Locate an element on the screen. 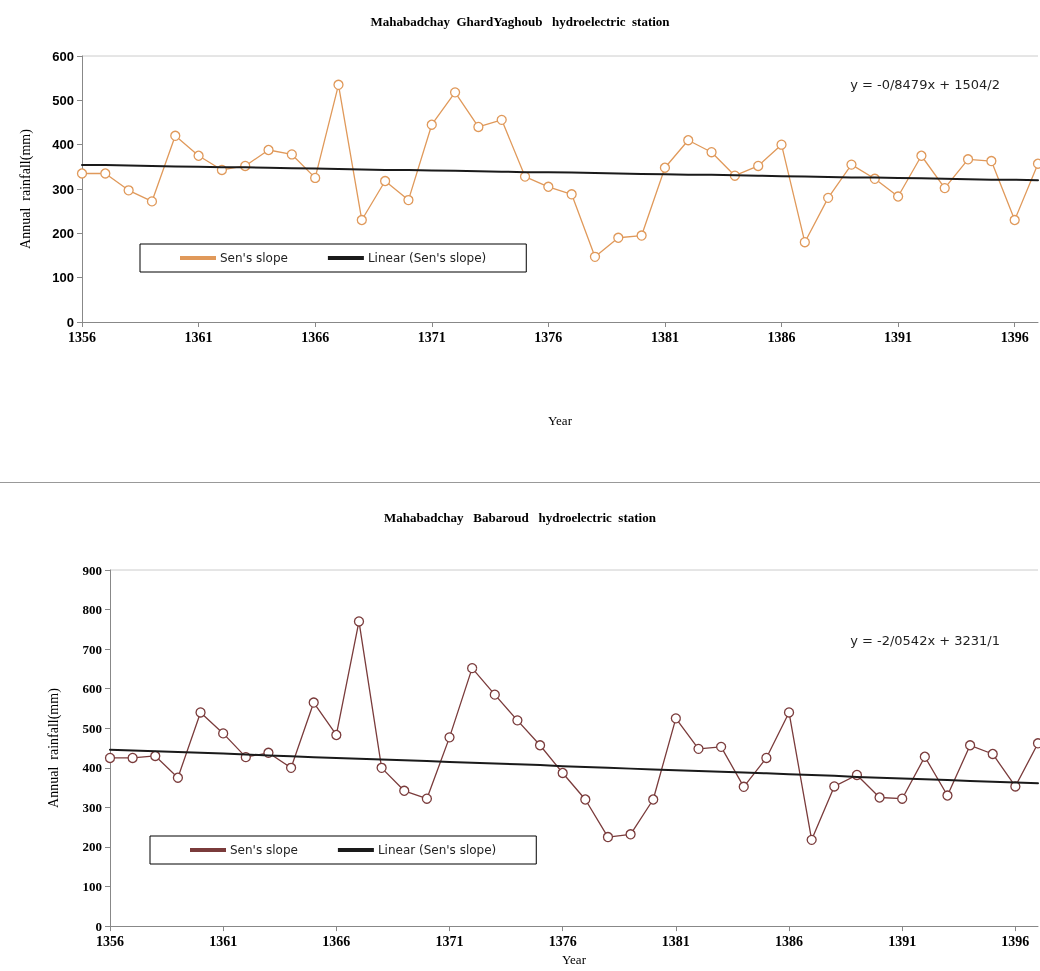 Image resolution: width=1040 pixels, height=971 pixels. y-tick-label: 200 is located at coordinates (63, 233).